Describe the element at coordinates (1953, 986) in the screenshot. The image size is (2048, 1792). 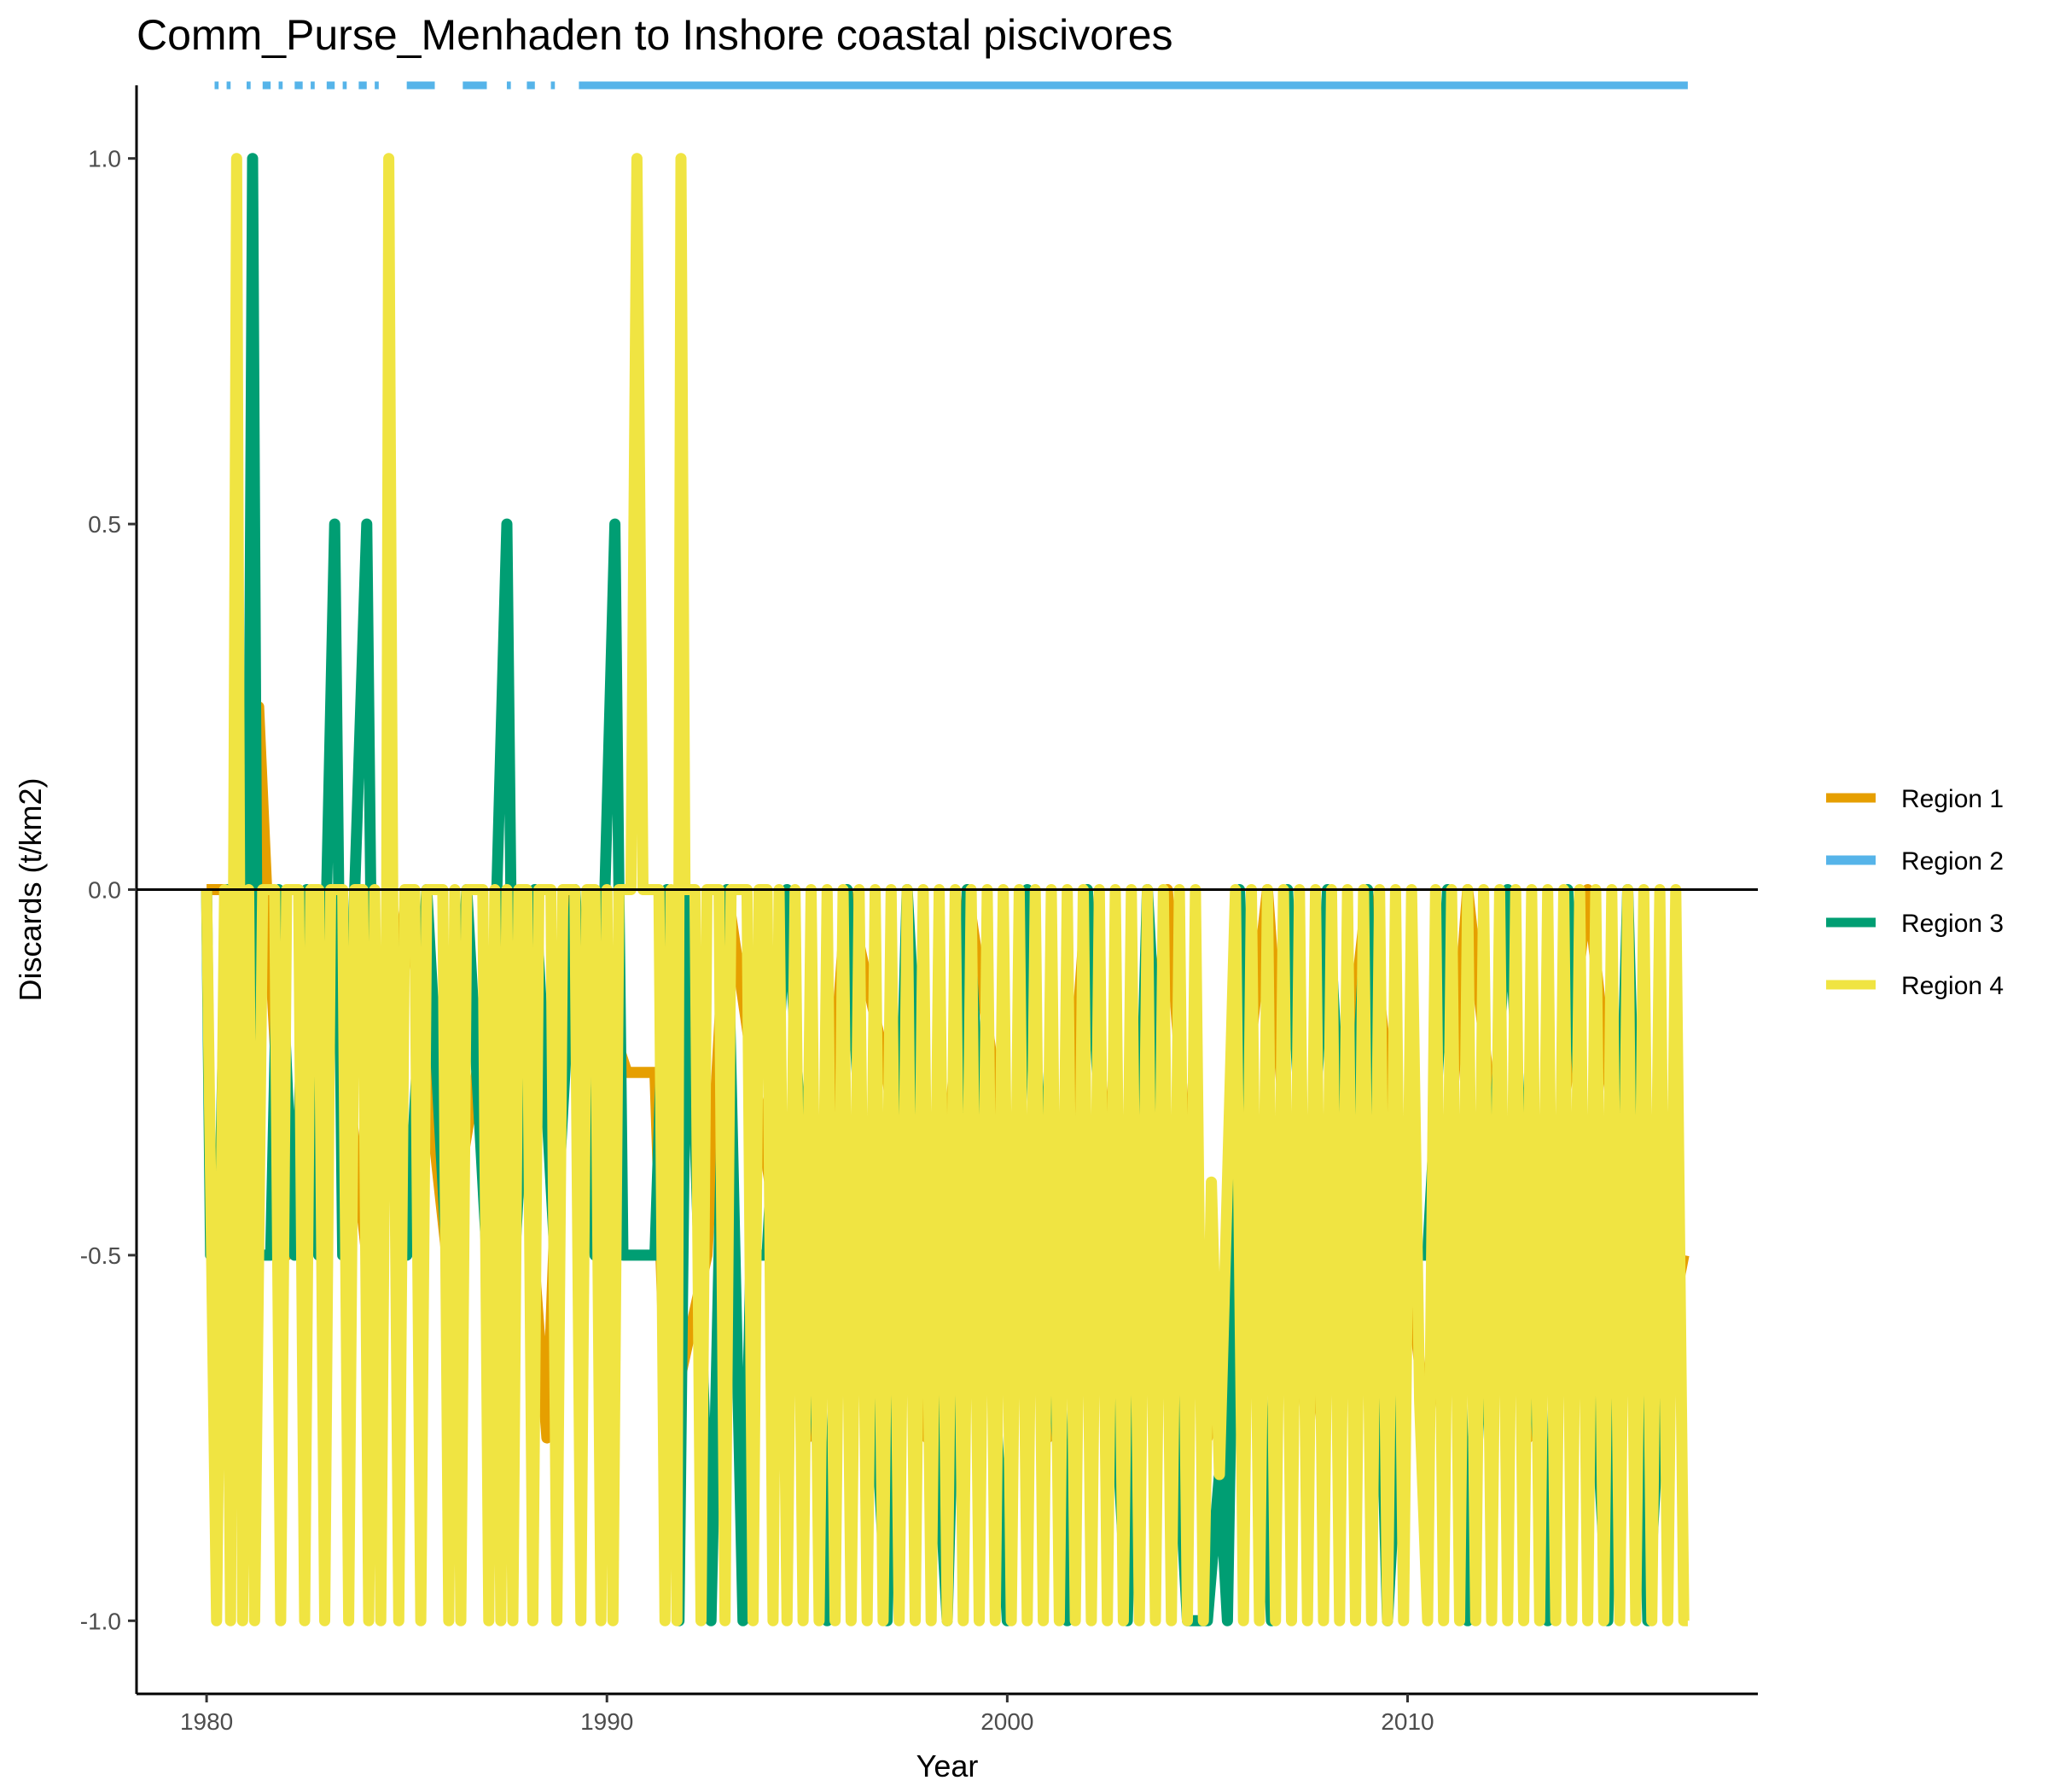
I see `legend-label-region-4: Region 4` at that location.